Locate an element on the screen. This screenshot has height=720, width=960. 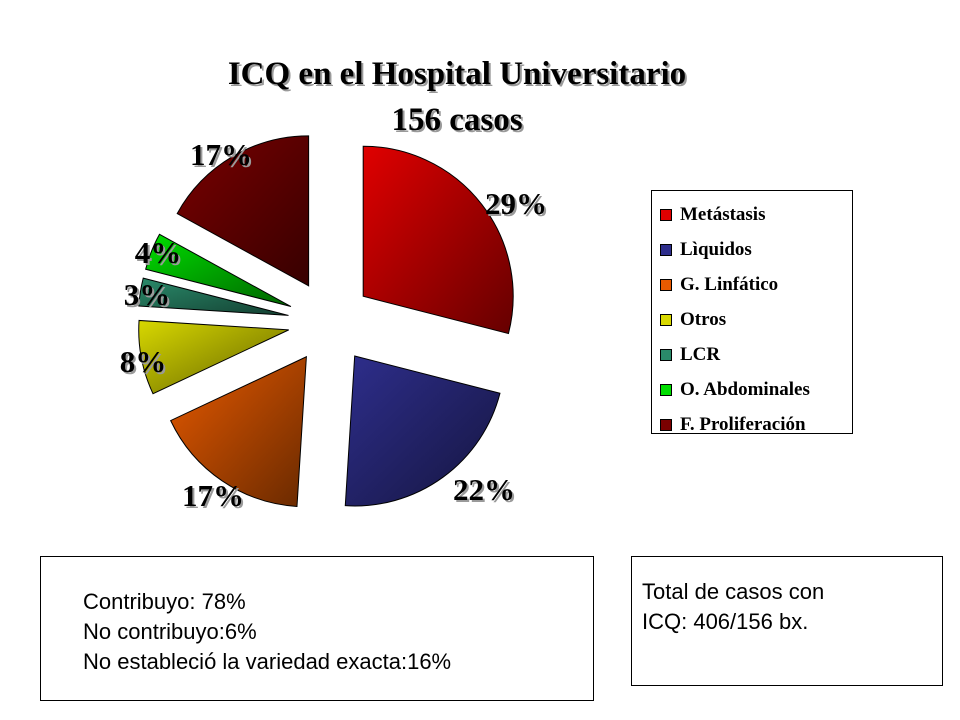
total-box: Total de casos con ICQ: 406/156 bx. is located at coordinates (787, 621).